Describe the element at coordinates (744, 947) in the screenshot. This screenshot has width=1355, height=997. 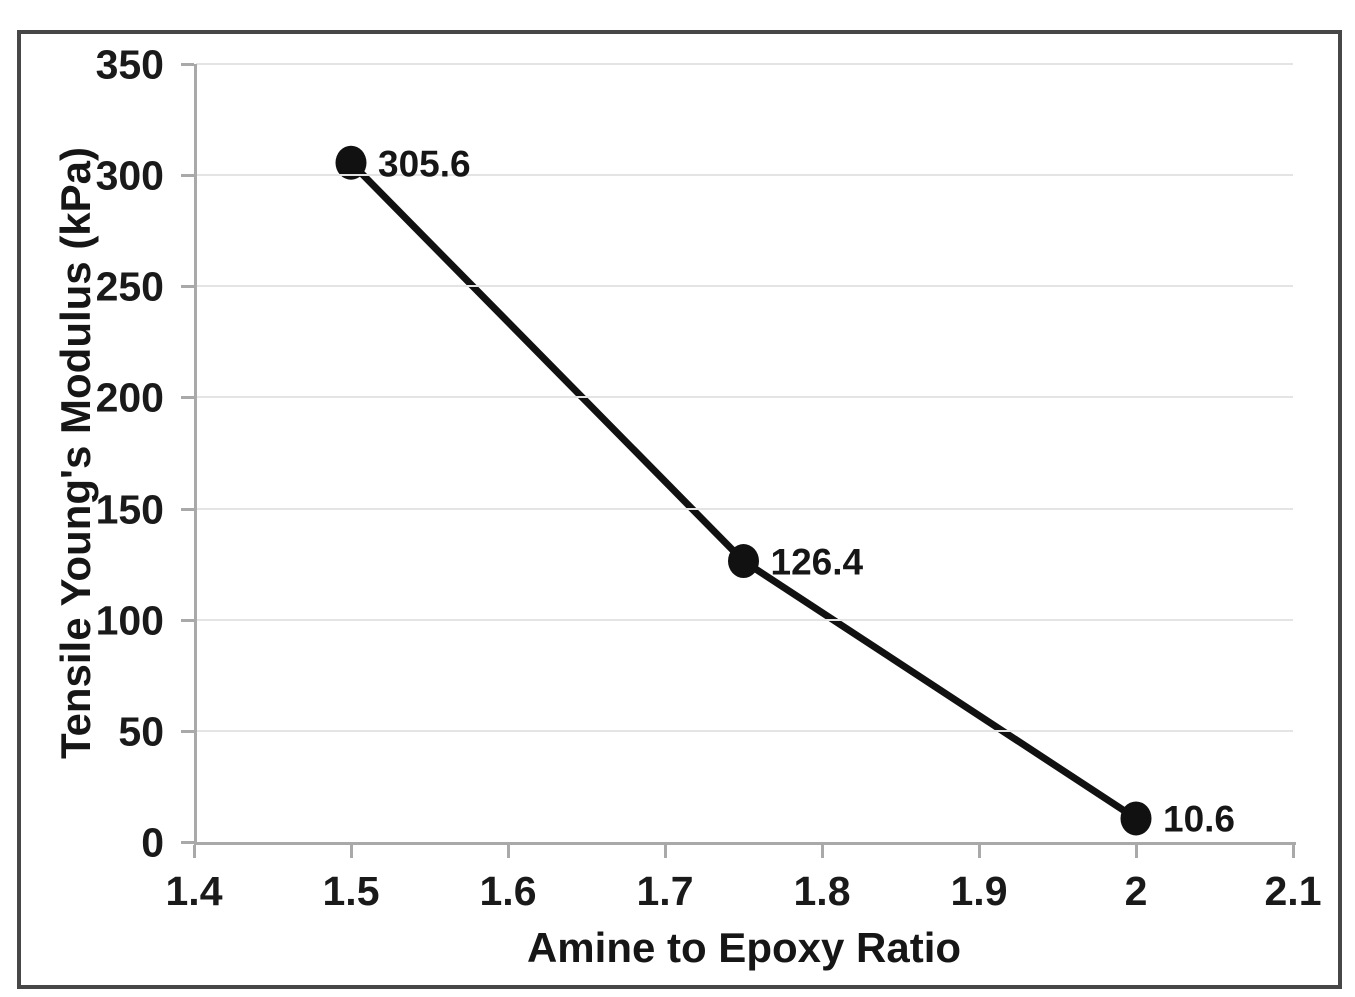
I see `x-axis-title: Amine to Epoxy Ratio` at that location.